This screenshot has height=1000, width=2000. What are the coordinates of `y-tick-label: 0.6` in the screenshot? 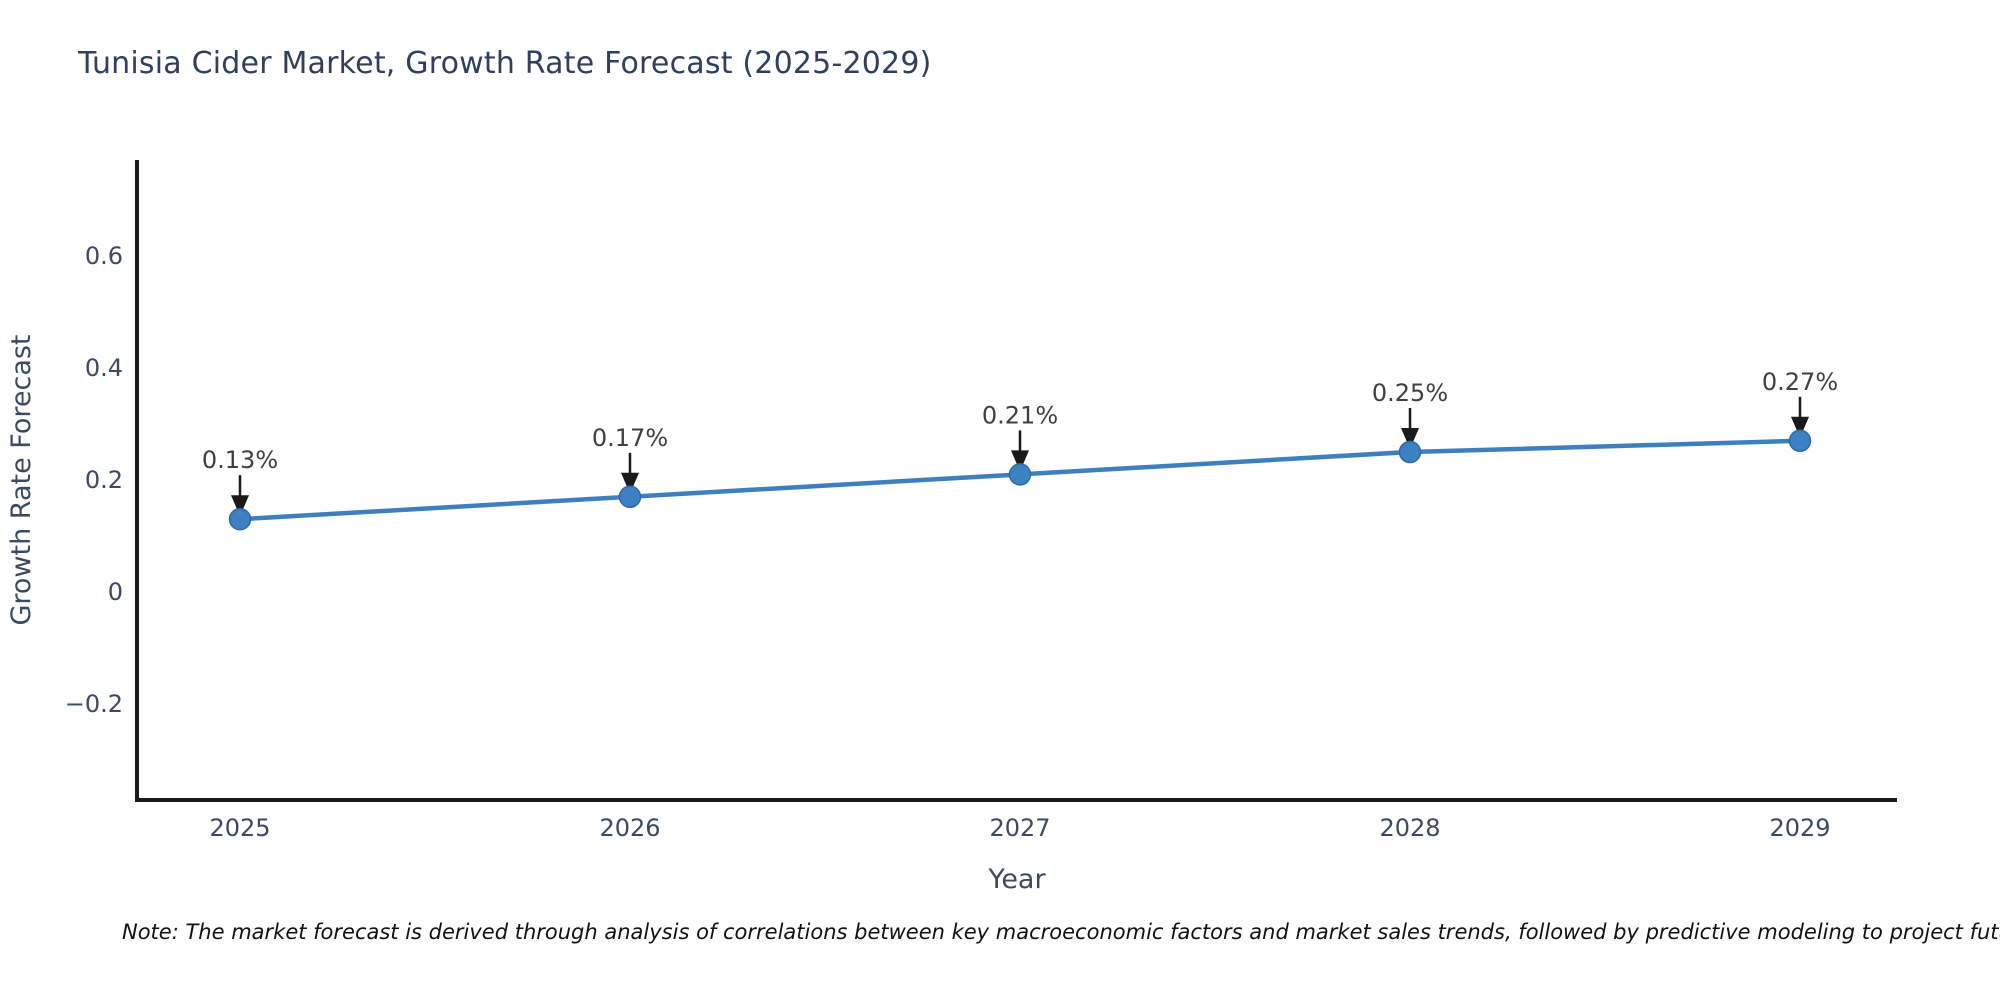 It's located at (104, 256).